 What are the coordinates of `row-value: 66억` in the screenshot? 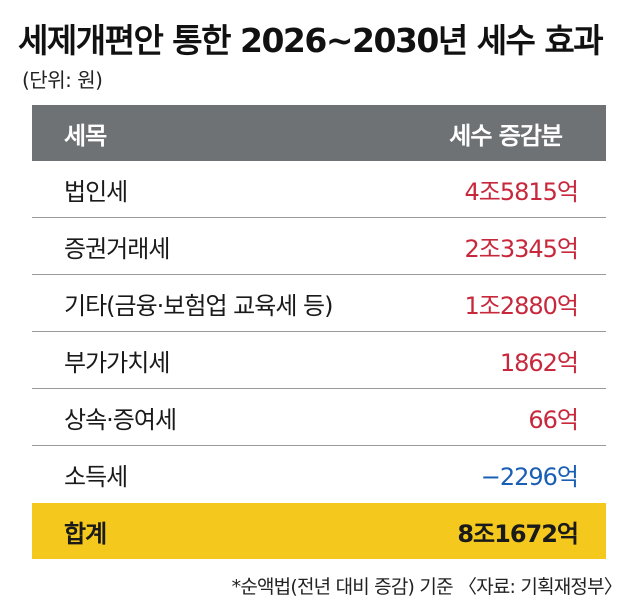 It's located at (553, 419).